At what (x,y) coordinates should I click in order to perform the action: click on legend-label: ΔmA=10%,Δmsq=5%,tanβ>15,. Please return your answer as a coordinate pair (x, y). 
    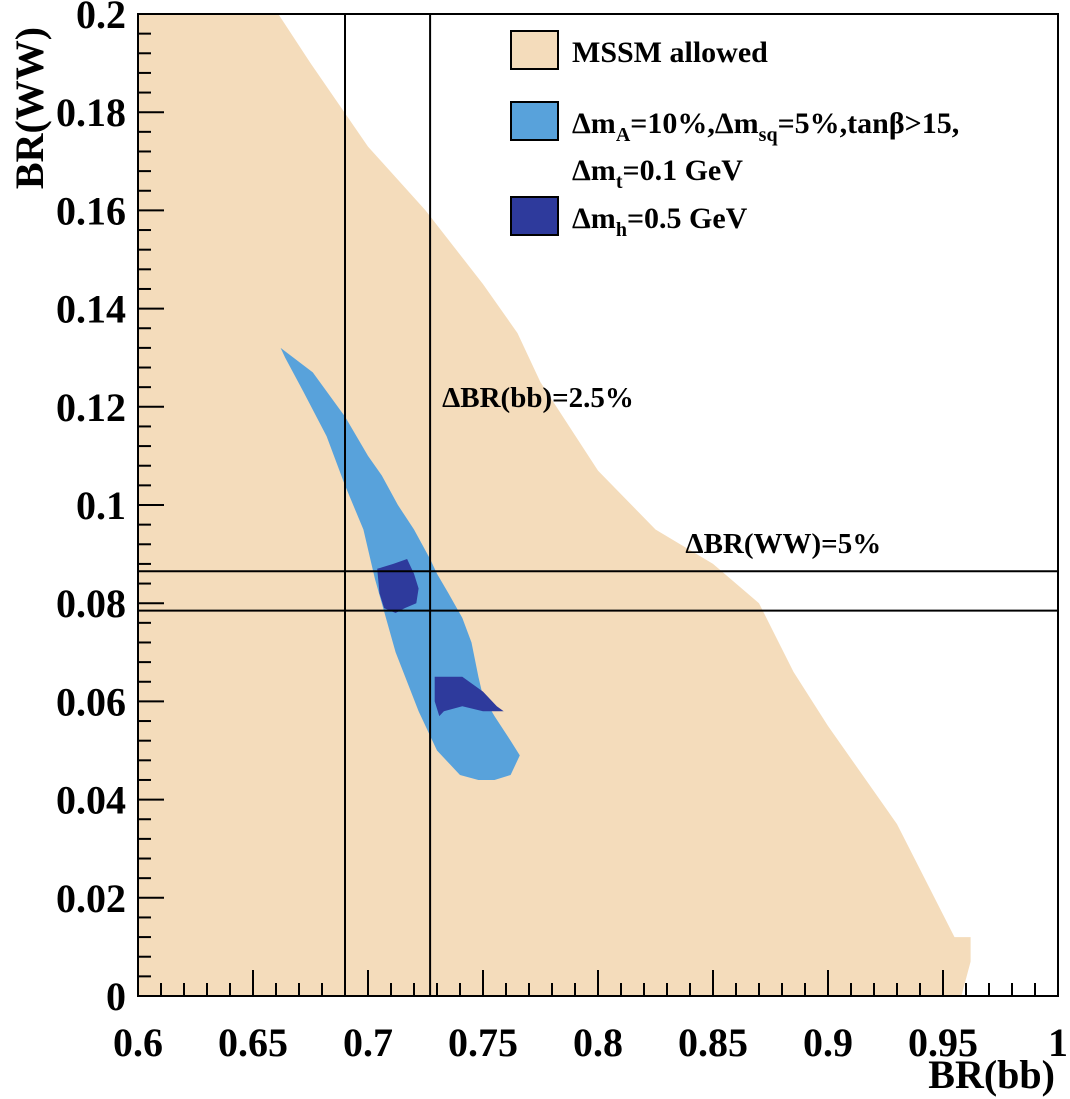
    Looking at the image, I should click on (765, 126).